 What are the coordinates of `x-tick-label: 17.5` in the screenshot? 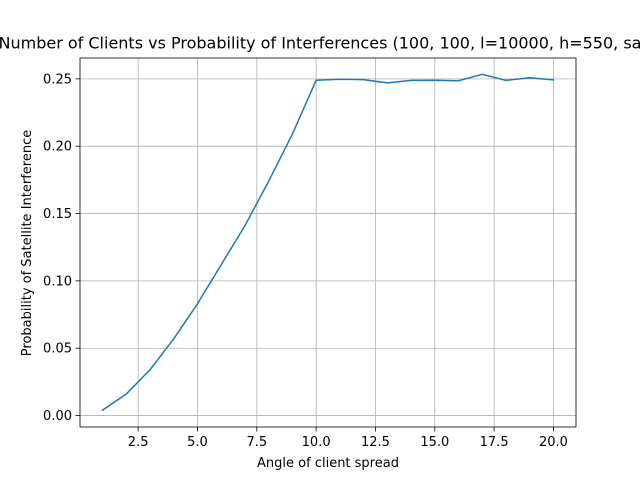 It's located at (494, 442).